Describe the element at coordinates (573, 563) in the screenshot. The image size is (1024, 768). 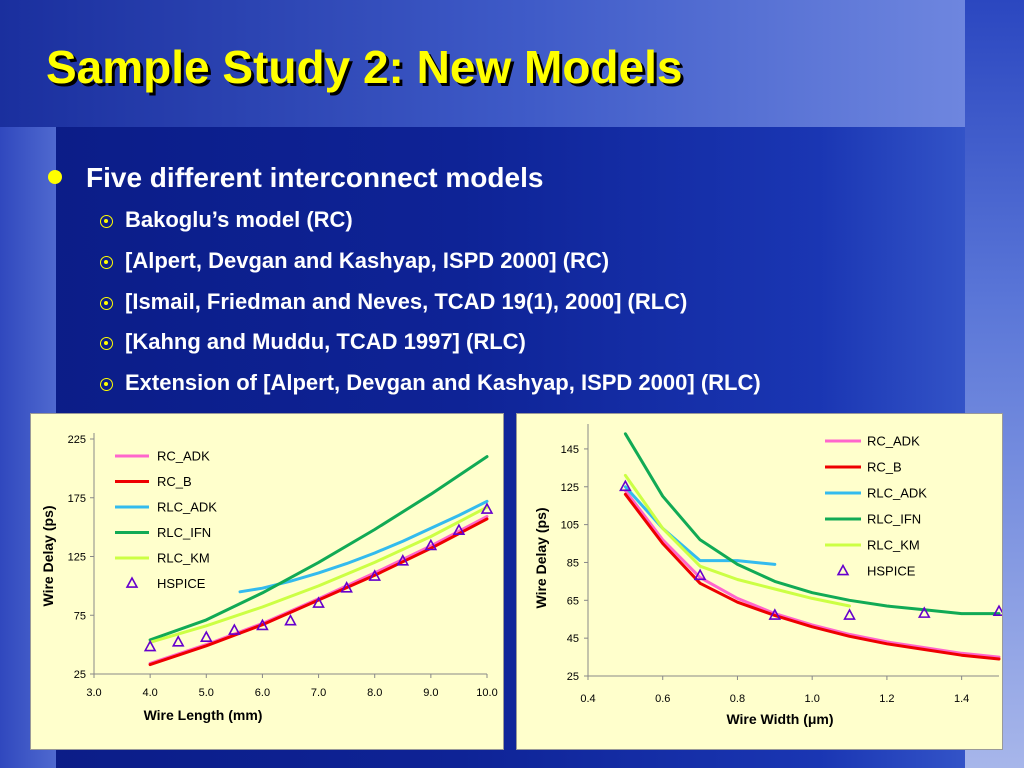
I see `y-tick-label: 85` at that location.